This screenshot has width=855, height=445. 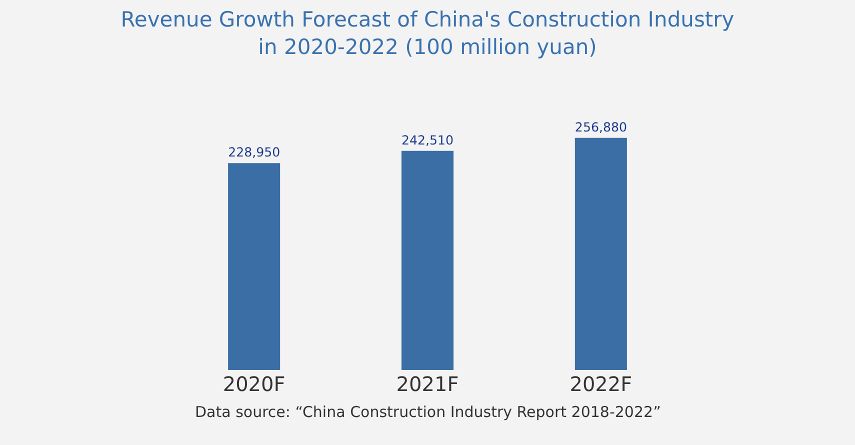 I want to click on data-label: 256,880, so click(x=600, y=126).